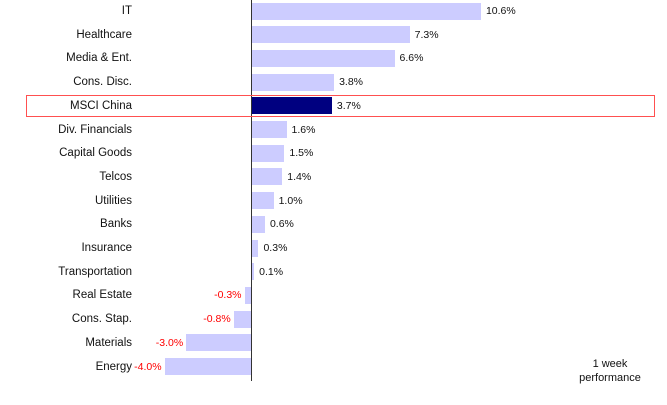 The image size is (667, 405). Describe the element at coordinates (126, 11) in the screenshot. I see `category-label: IT` at that location.